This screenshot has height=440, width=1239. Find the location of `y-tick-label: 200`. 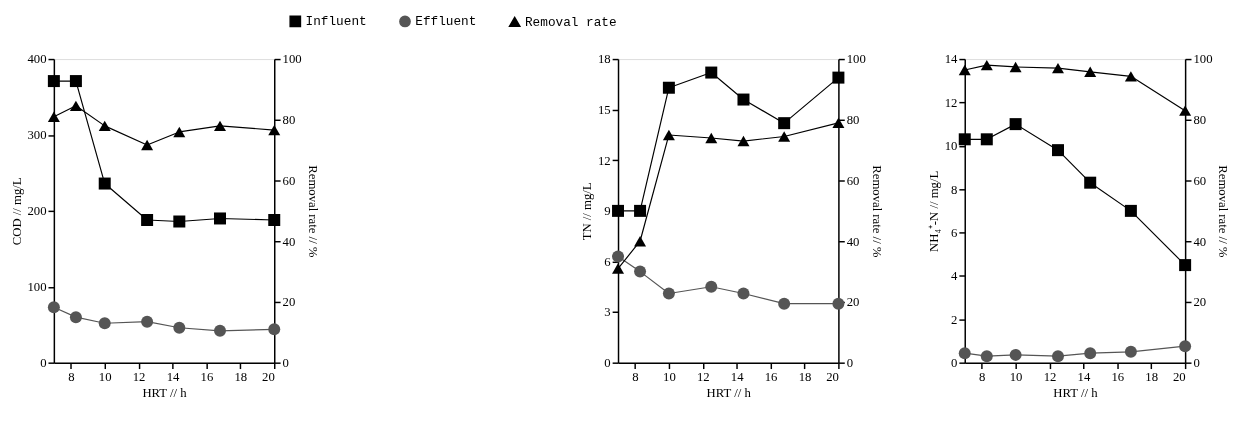

y-tick-label: 200 is located at coordinates (37, 211).